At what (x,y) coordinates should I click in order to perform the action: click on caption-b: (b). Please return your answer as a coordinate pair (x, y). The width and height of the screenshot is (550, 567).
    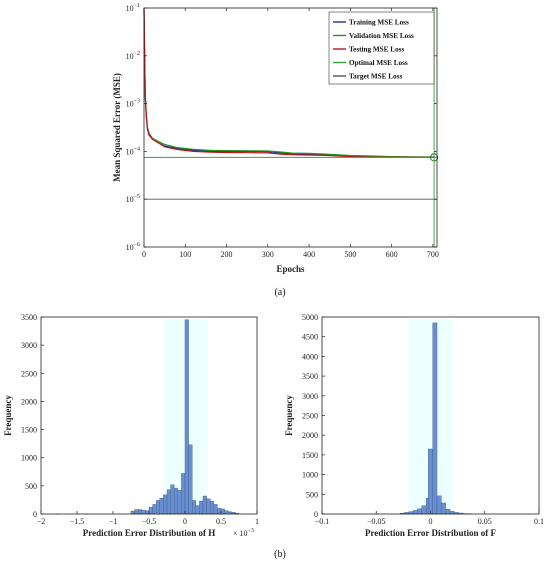
    Looking at the image, I should click on (280, 554).